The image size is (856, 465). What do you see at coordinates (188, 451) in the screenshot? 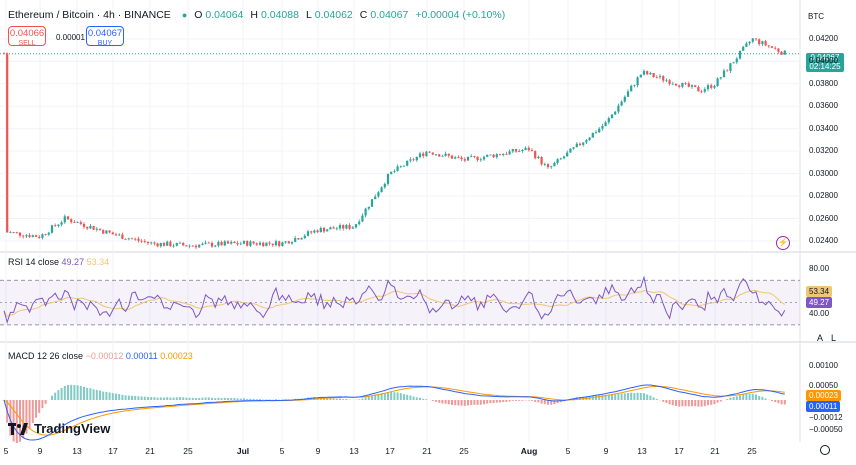
I see `time-tick-label: 25` at bounding box center [188, 451].